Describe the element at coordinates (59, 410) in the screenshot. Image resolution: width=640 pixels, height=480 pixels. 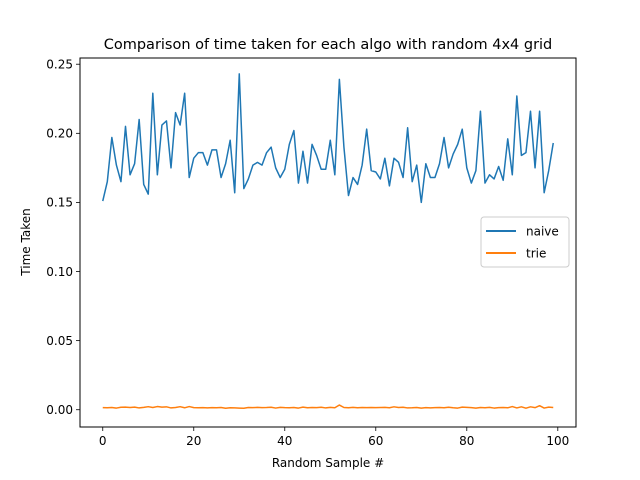
I see `y-tick-label: 0.00` at that location.